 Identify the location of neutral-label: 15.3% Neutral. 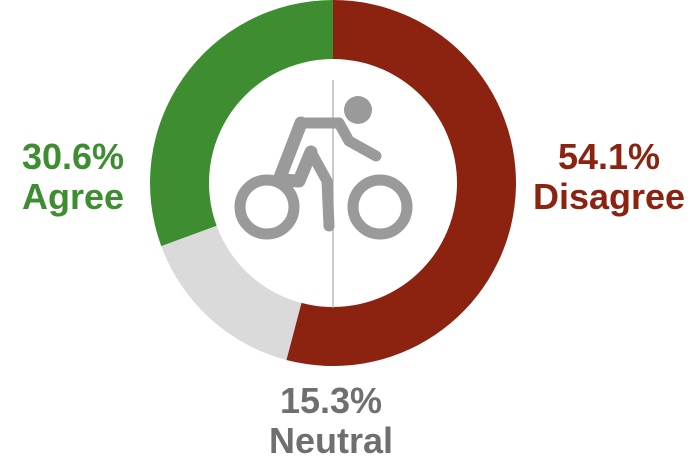
(331, 421).